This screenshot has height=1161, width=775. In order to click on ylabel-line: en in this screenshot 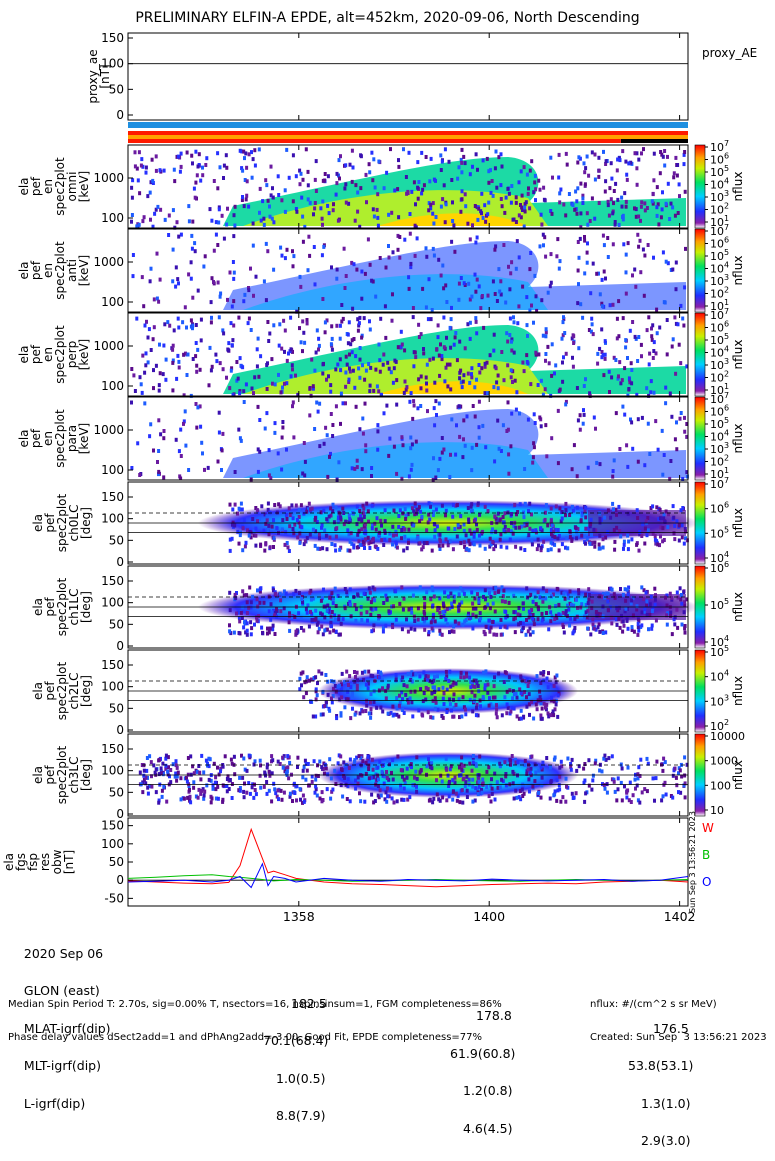, I will do `click(48, 186)`.